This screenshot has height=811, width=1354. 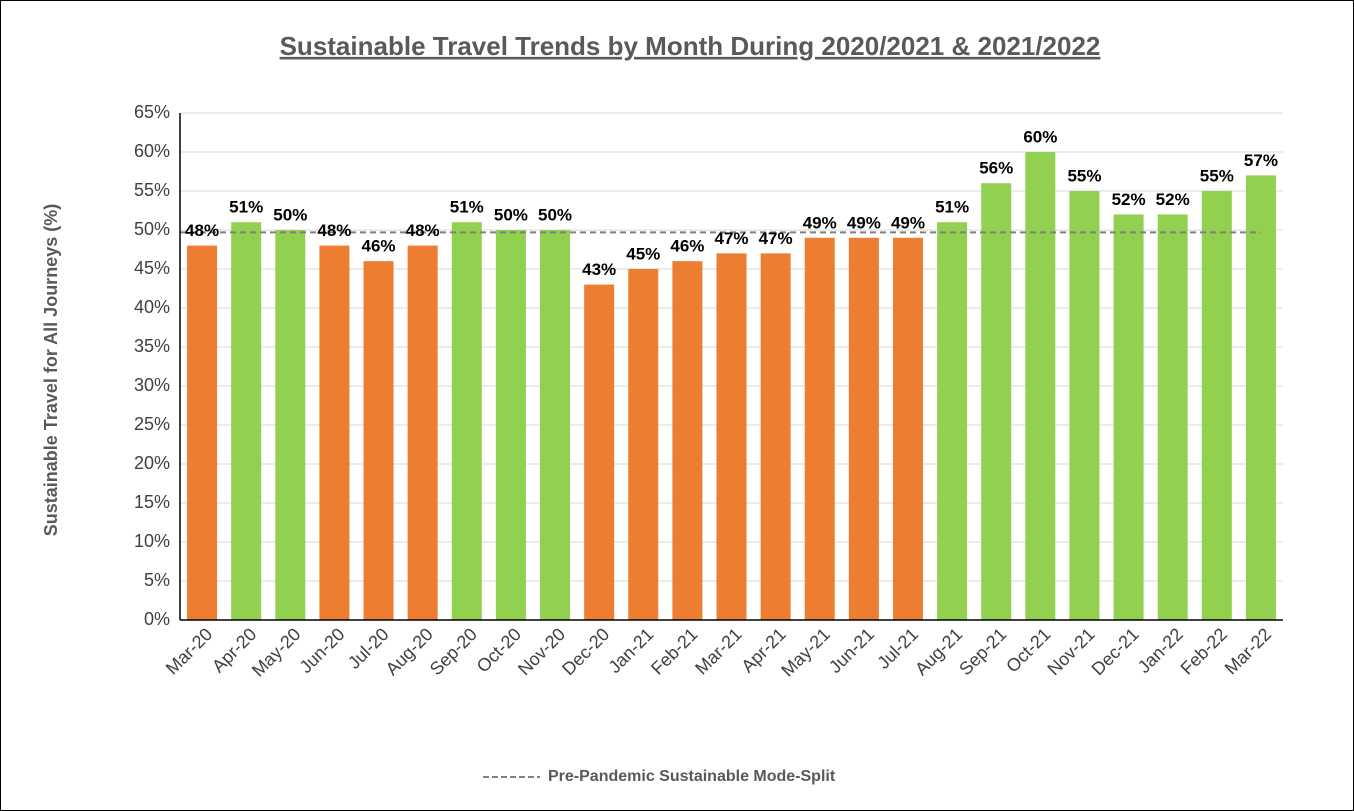 What do you see at coordinates (1261, 160) in the screenshot?
I see `data-label: 57%` at bounding box center [1261, 160].